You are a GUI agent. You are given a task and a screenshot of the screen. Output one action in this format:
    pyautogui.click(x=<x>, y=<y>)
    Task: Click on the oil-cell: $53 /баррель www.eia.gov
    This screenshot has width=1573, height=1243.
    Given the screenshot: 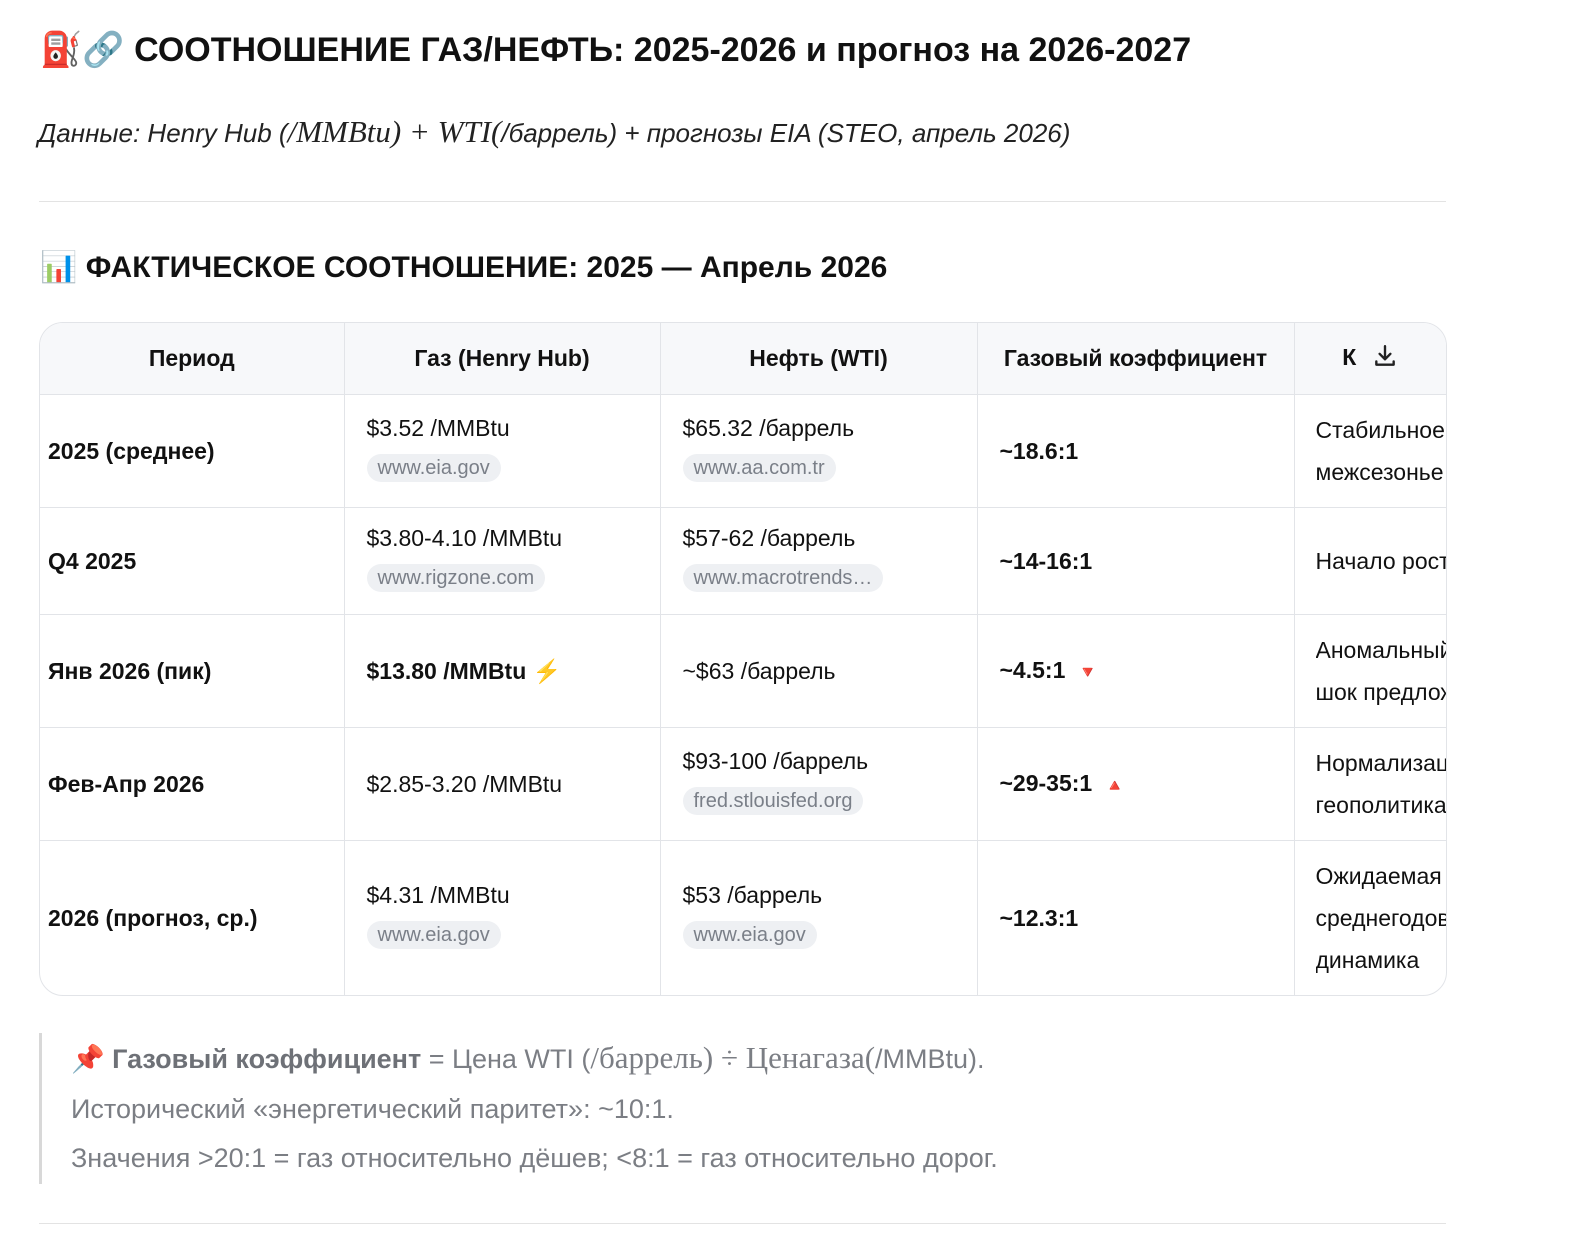 What is the action you would take?
    pyautogui.click(x=819, y=917)
    